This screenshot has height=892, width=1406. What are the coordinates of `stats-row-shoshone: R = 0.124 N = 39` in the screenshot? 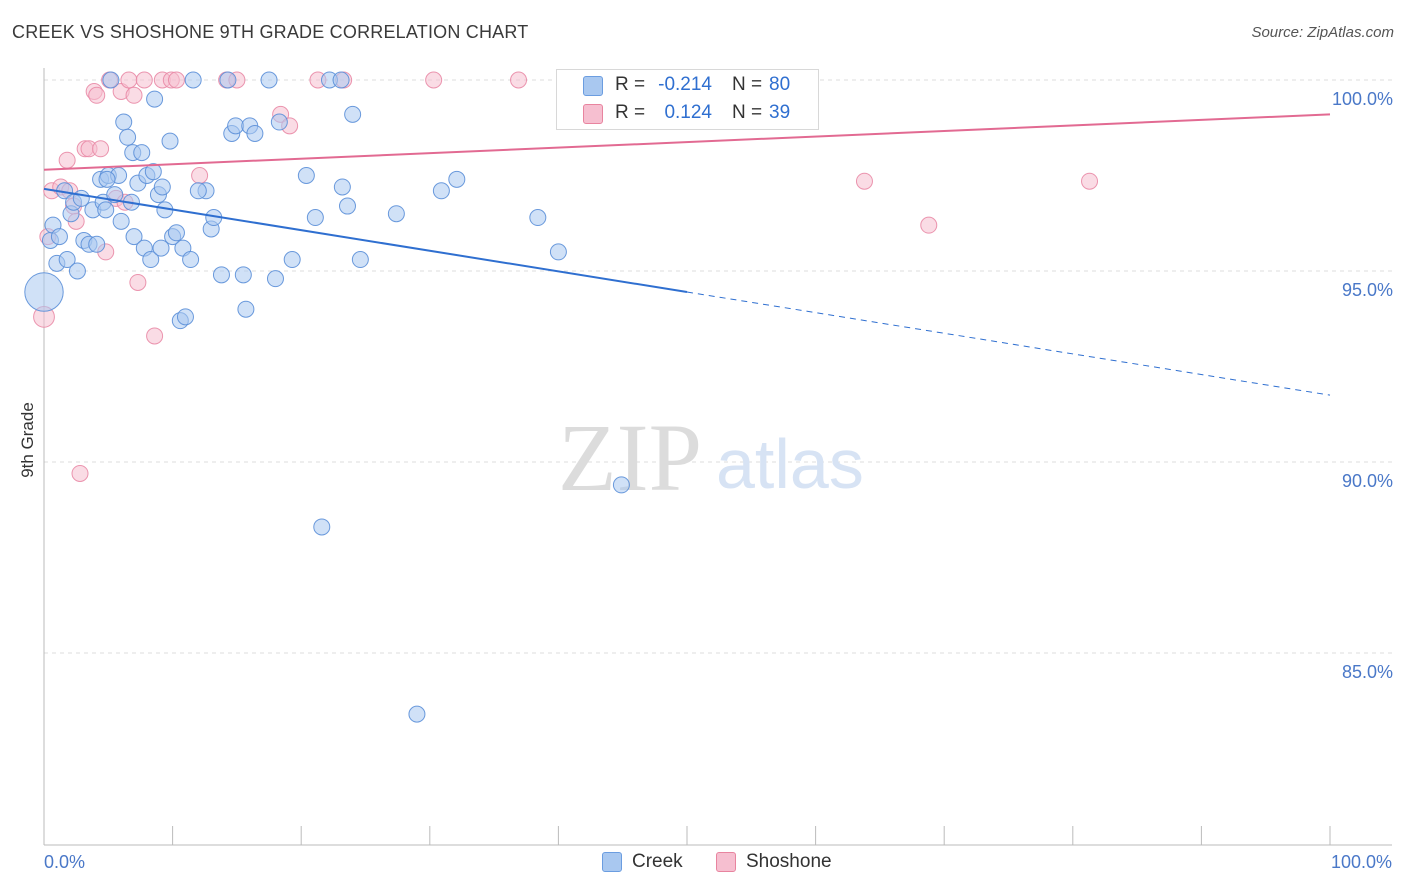 It's located at (687, 114).